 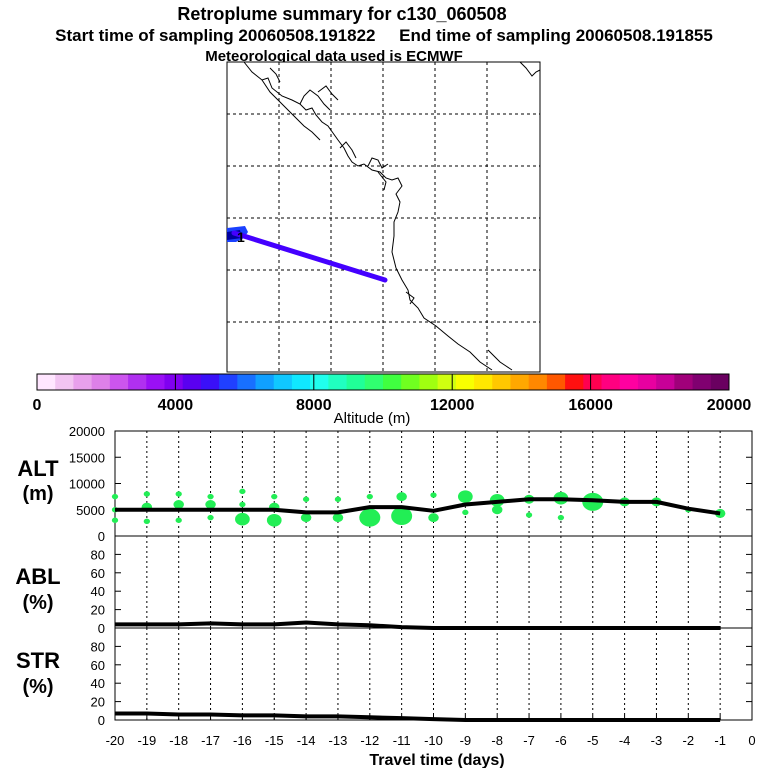 I want to click on x-tick-label: -15, so click(x=274, y=740).